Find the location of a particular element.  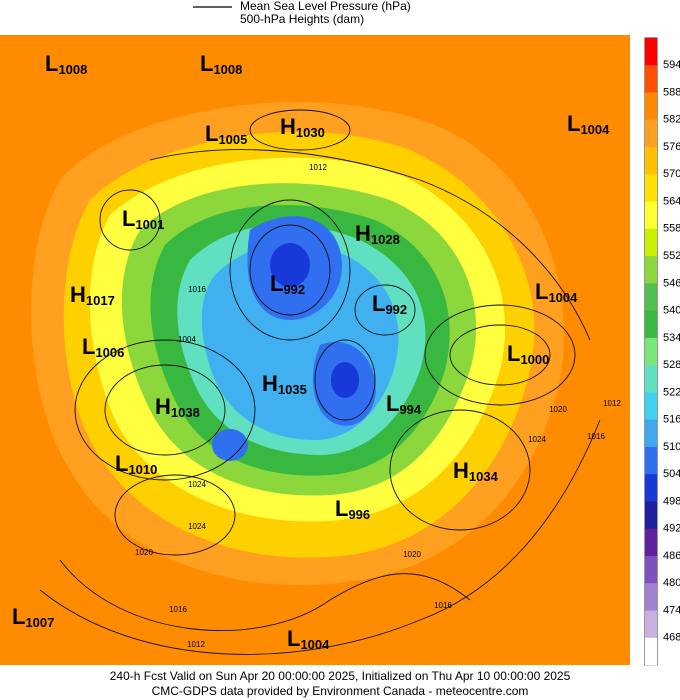

pressure-center: L1000 is located at coordinates (528, 354).